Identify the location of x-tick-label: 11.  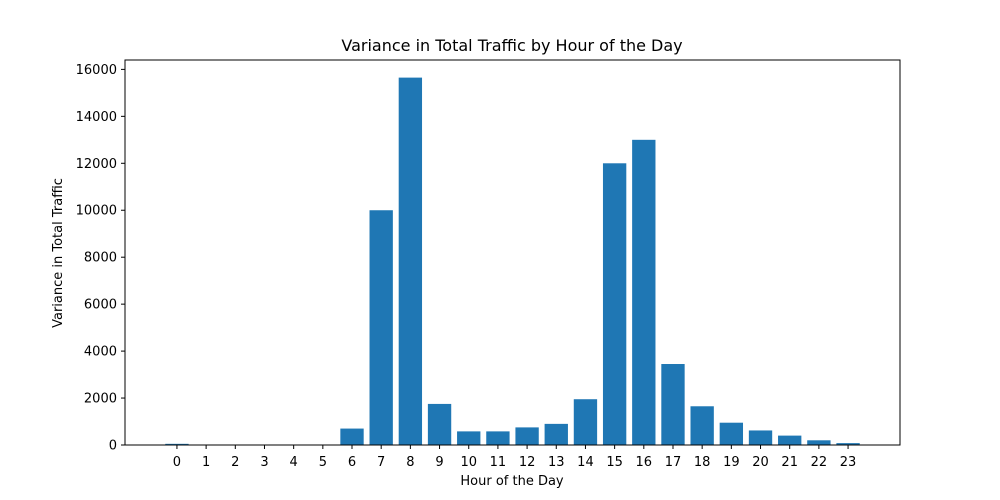
(498, 462).